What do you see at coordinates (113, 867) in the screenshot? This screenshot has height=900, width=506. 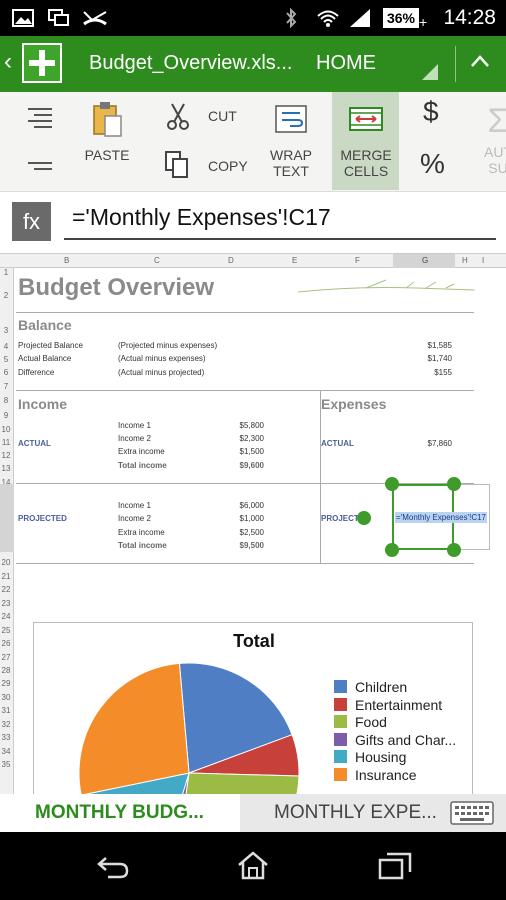 I see `back-icon` at bounding box center [113, 867].